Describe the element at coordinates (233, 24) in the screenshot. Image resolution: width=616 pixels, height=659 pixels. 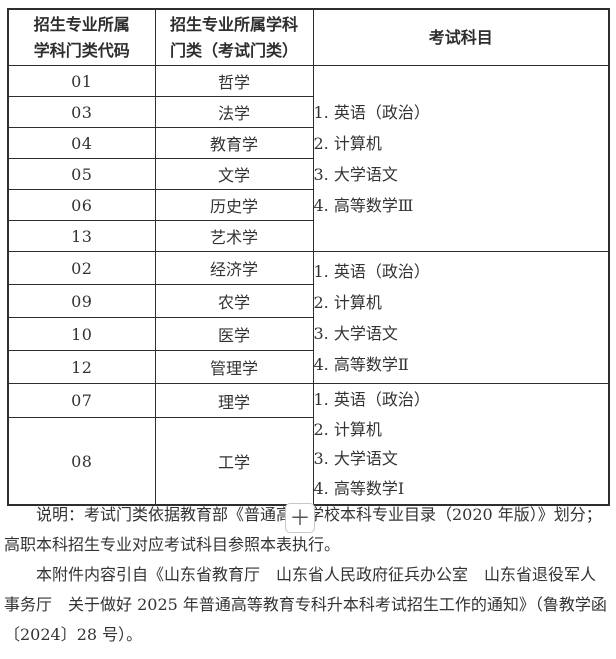
I see `header-category-line1: 招生专业所属学科` at that location.